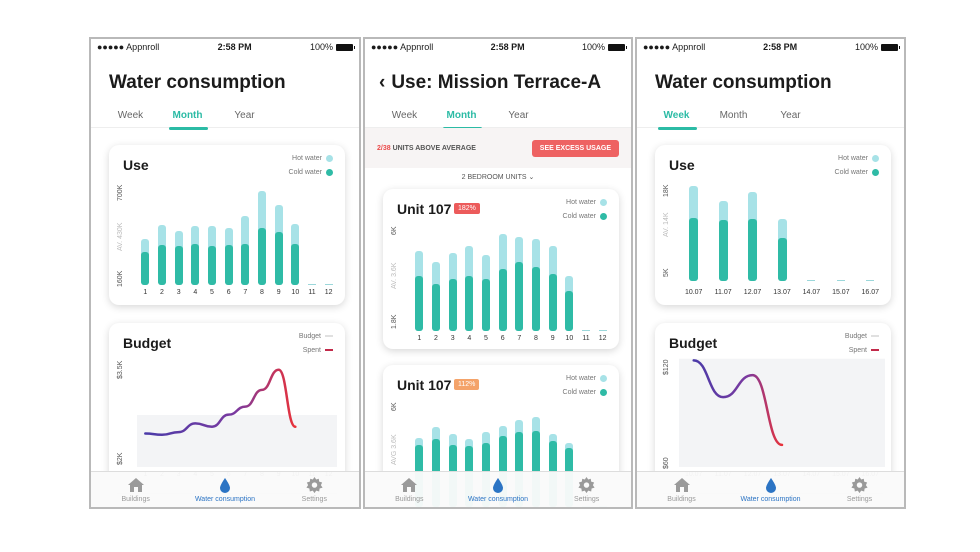 The height and width of the screenshot is (552, 980). I want to click on page-title: Water consumption, so click(743, 82).